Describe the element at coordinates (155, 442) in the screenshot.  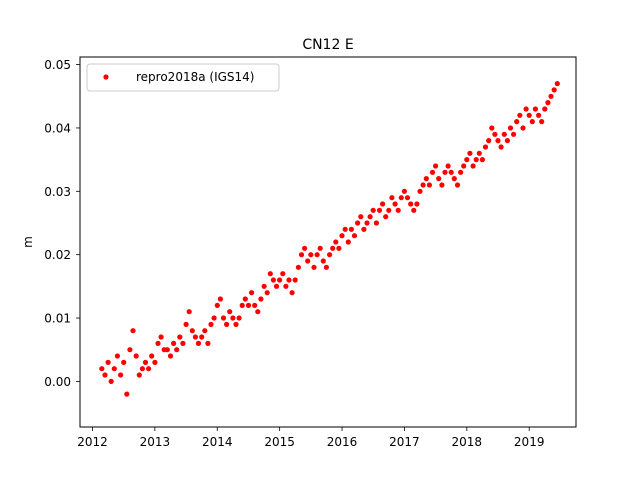
I see `x-tick-label: 2013` at that location.